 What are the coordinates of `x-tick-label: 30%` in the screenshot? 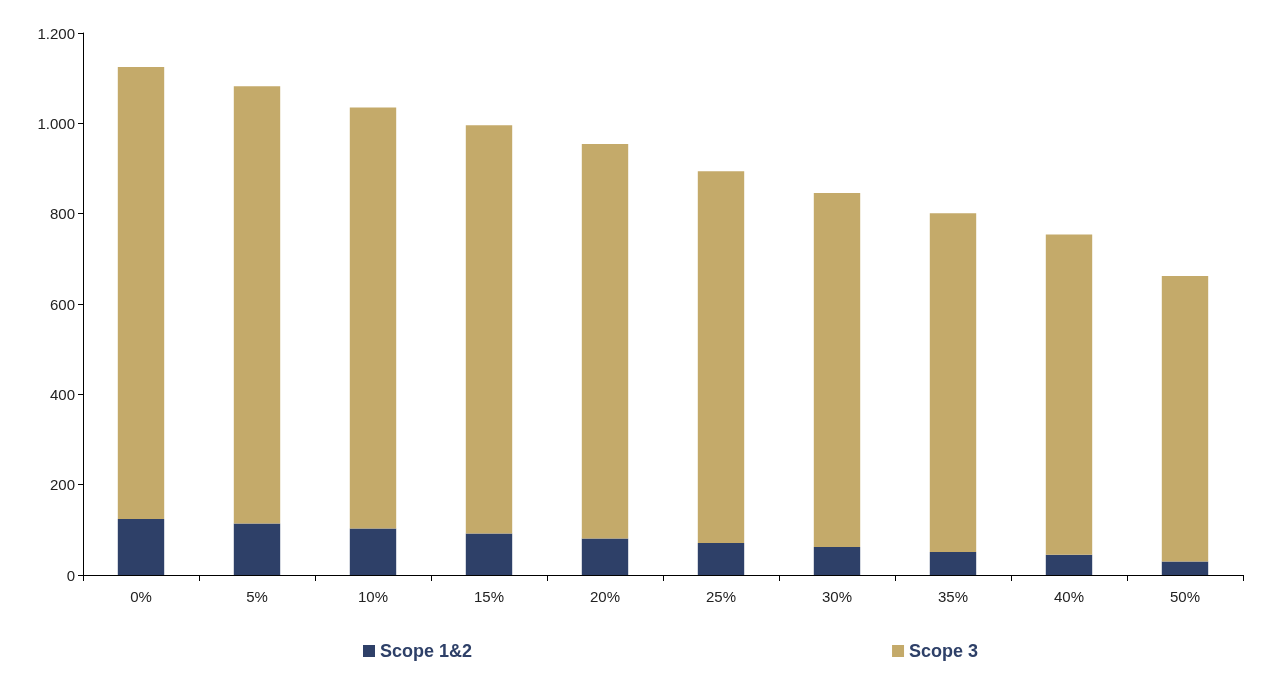 It's located at (837, 596).